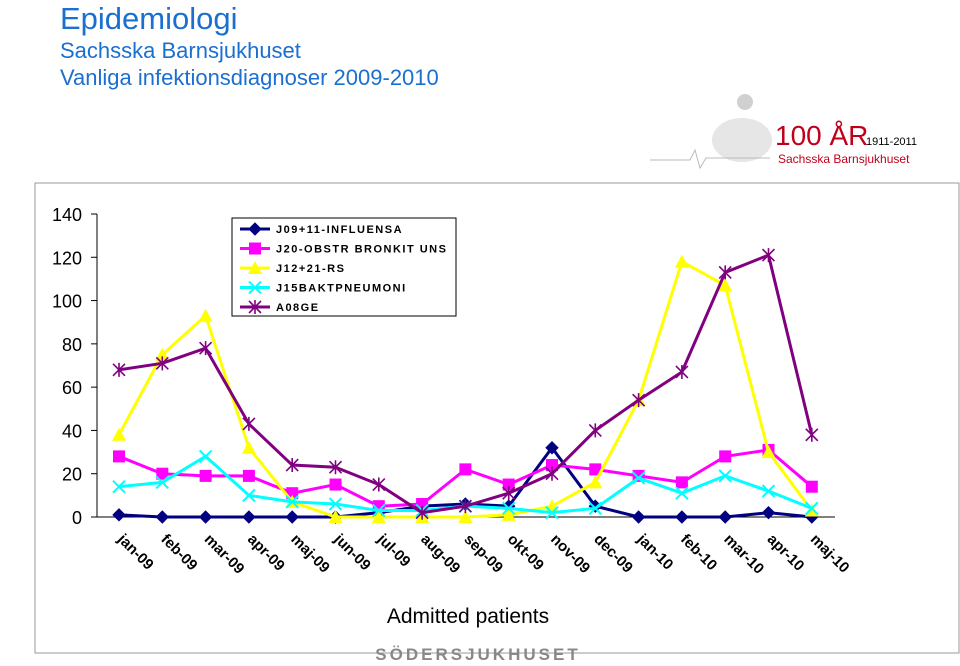 Image resolution: width=960 pixels, height=666 pixels. Describe the element at coordinates (339, 230) in the screenshot. I see `legend-label: J09+11-INFLUENSA` at that location.